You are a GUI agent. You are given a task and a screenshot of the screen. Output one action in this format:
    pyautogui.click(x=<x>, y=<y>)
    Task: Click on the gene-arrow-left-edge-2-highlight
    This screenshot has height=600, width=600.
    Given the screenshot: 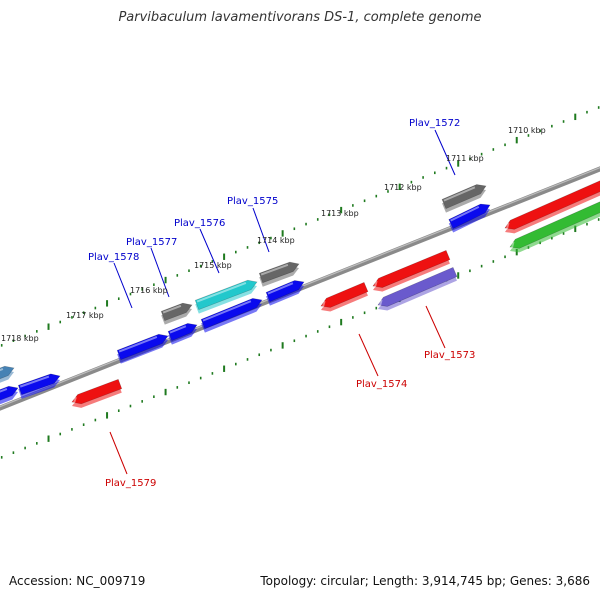 What is the action you would take?
    pyautogui.click(x=4, y=390)
    